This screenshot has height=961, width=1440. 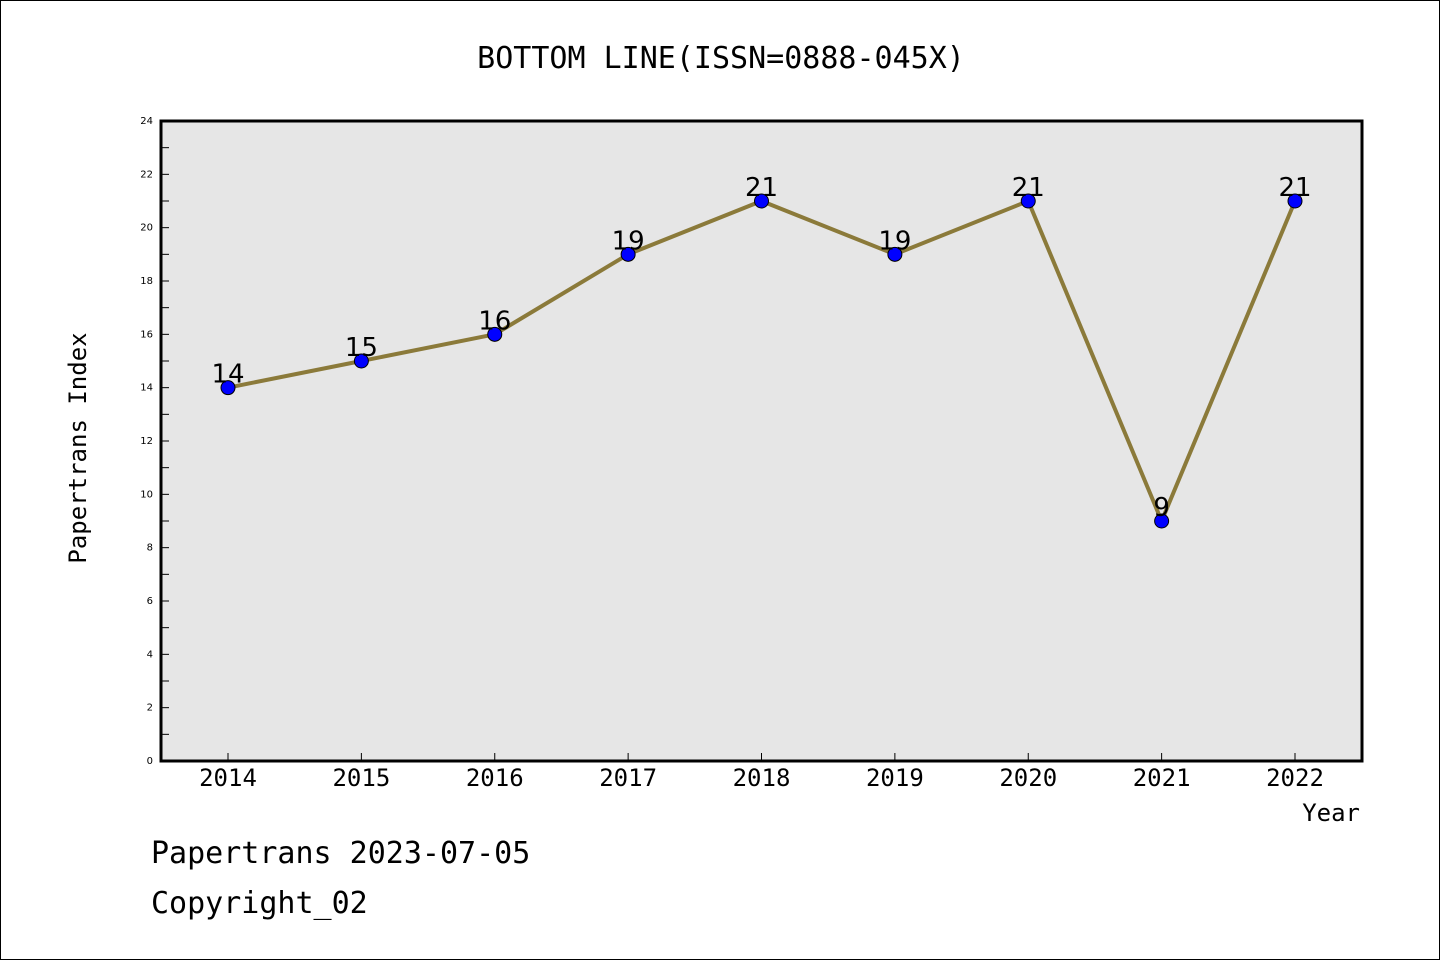 I want to click on y-axis-label: Papertrans Index, so click(x=78, y=447).